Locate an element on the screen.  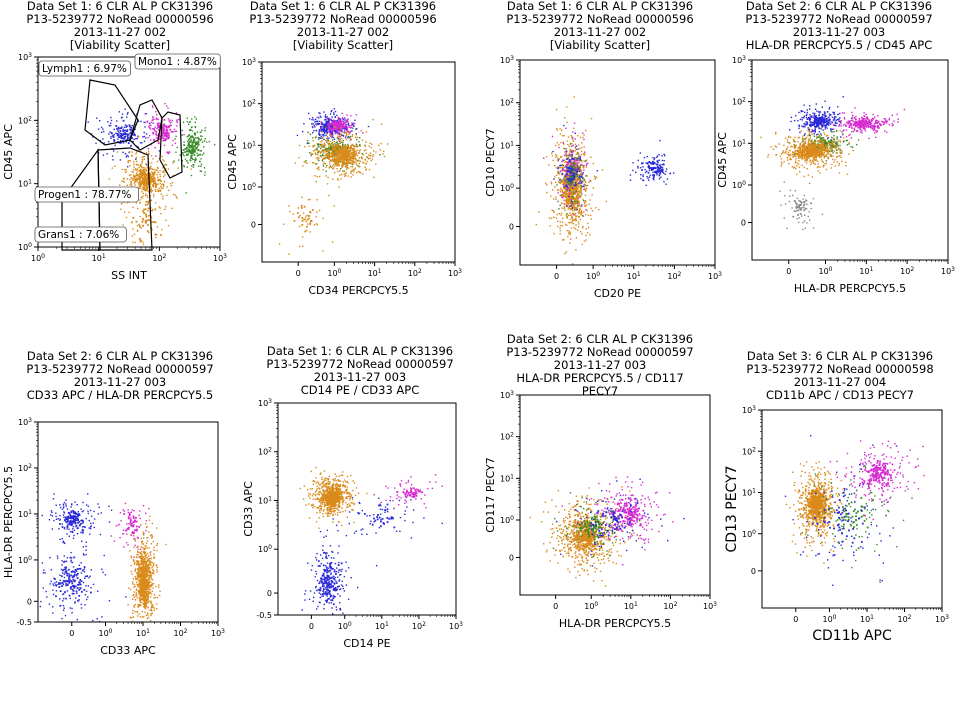
title-line: Data Set 2: 6 CLR AL P CK31396 is located at coordinates (839, 6).